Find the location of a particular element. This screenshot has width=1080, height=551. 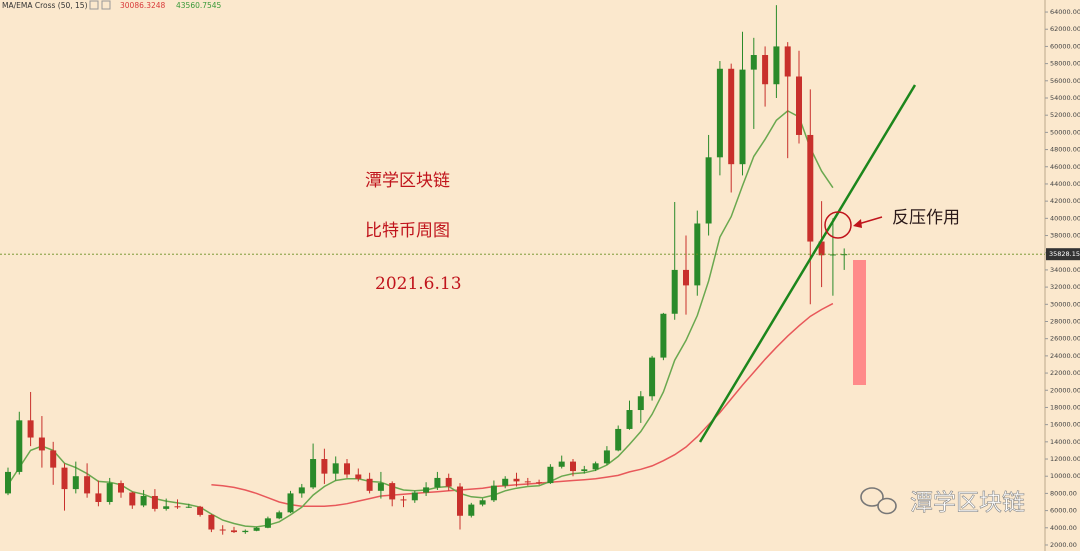

y-tick-label: 42000.00 is located at coordinates (1065, 201).